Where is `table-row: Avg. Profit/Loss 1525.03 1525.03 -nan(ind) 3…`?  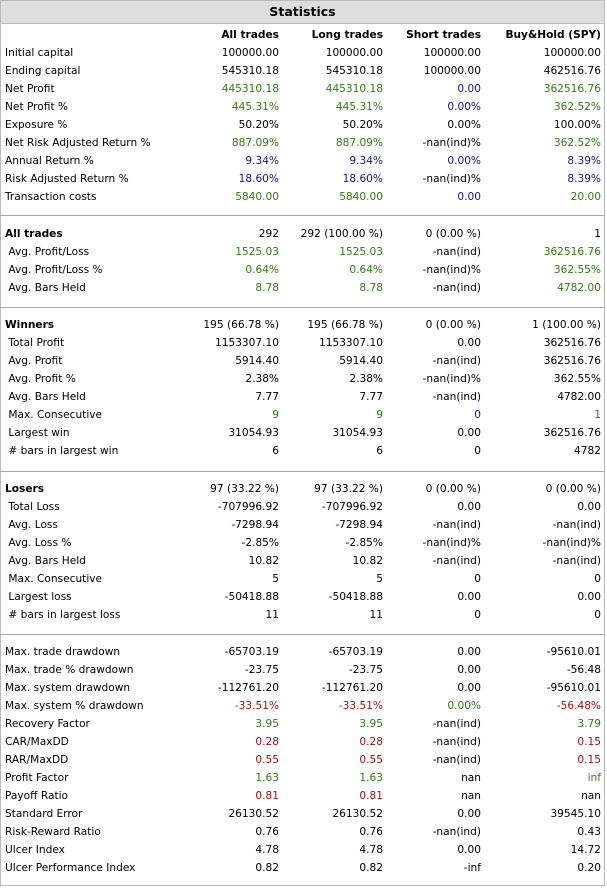
table-row: Avg. Profit/Loss 1525.03 1525.03 -nan(ind) 3… is located at coordinates (303, 252).